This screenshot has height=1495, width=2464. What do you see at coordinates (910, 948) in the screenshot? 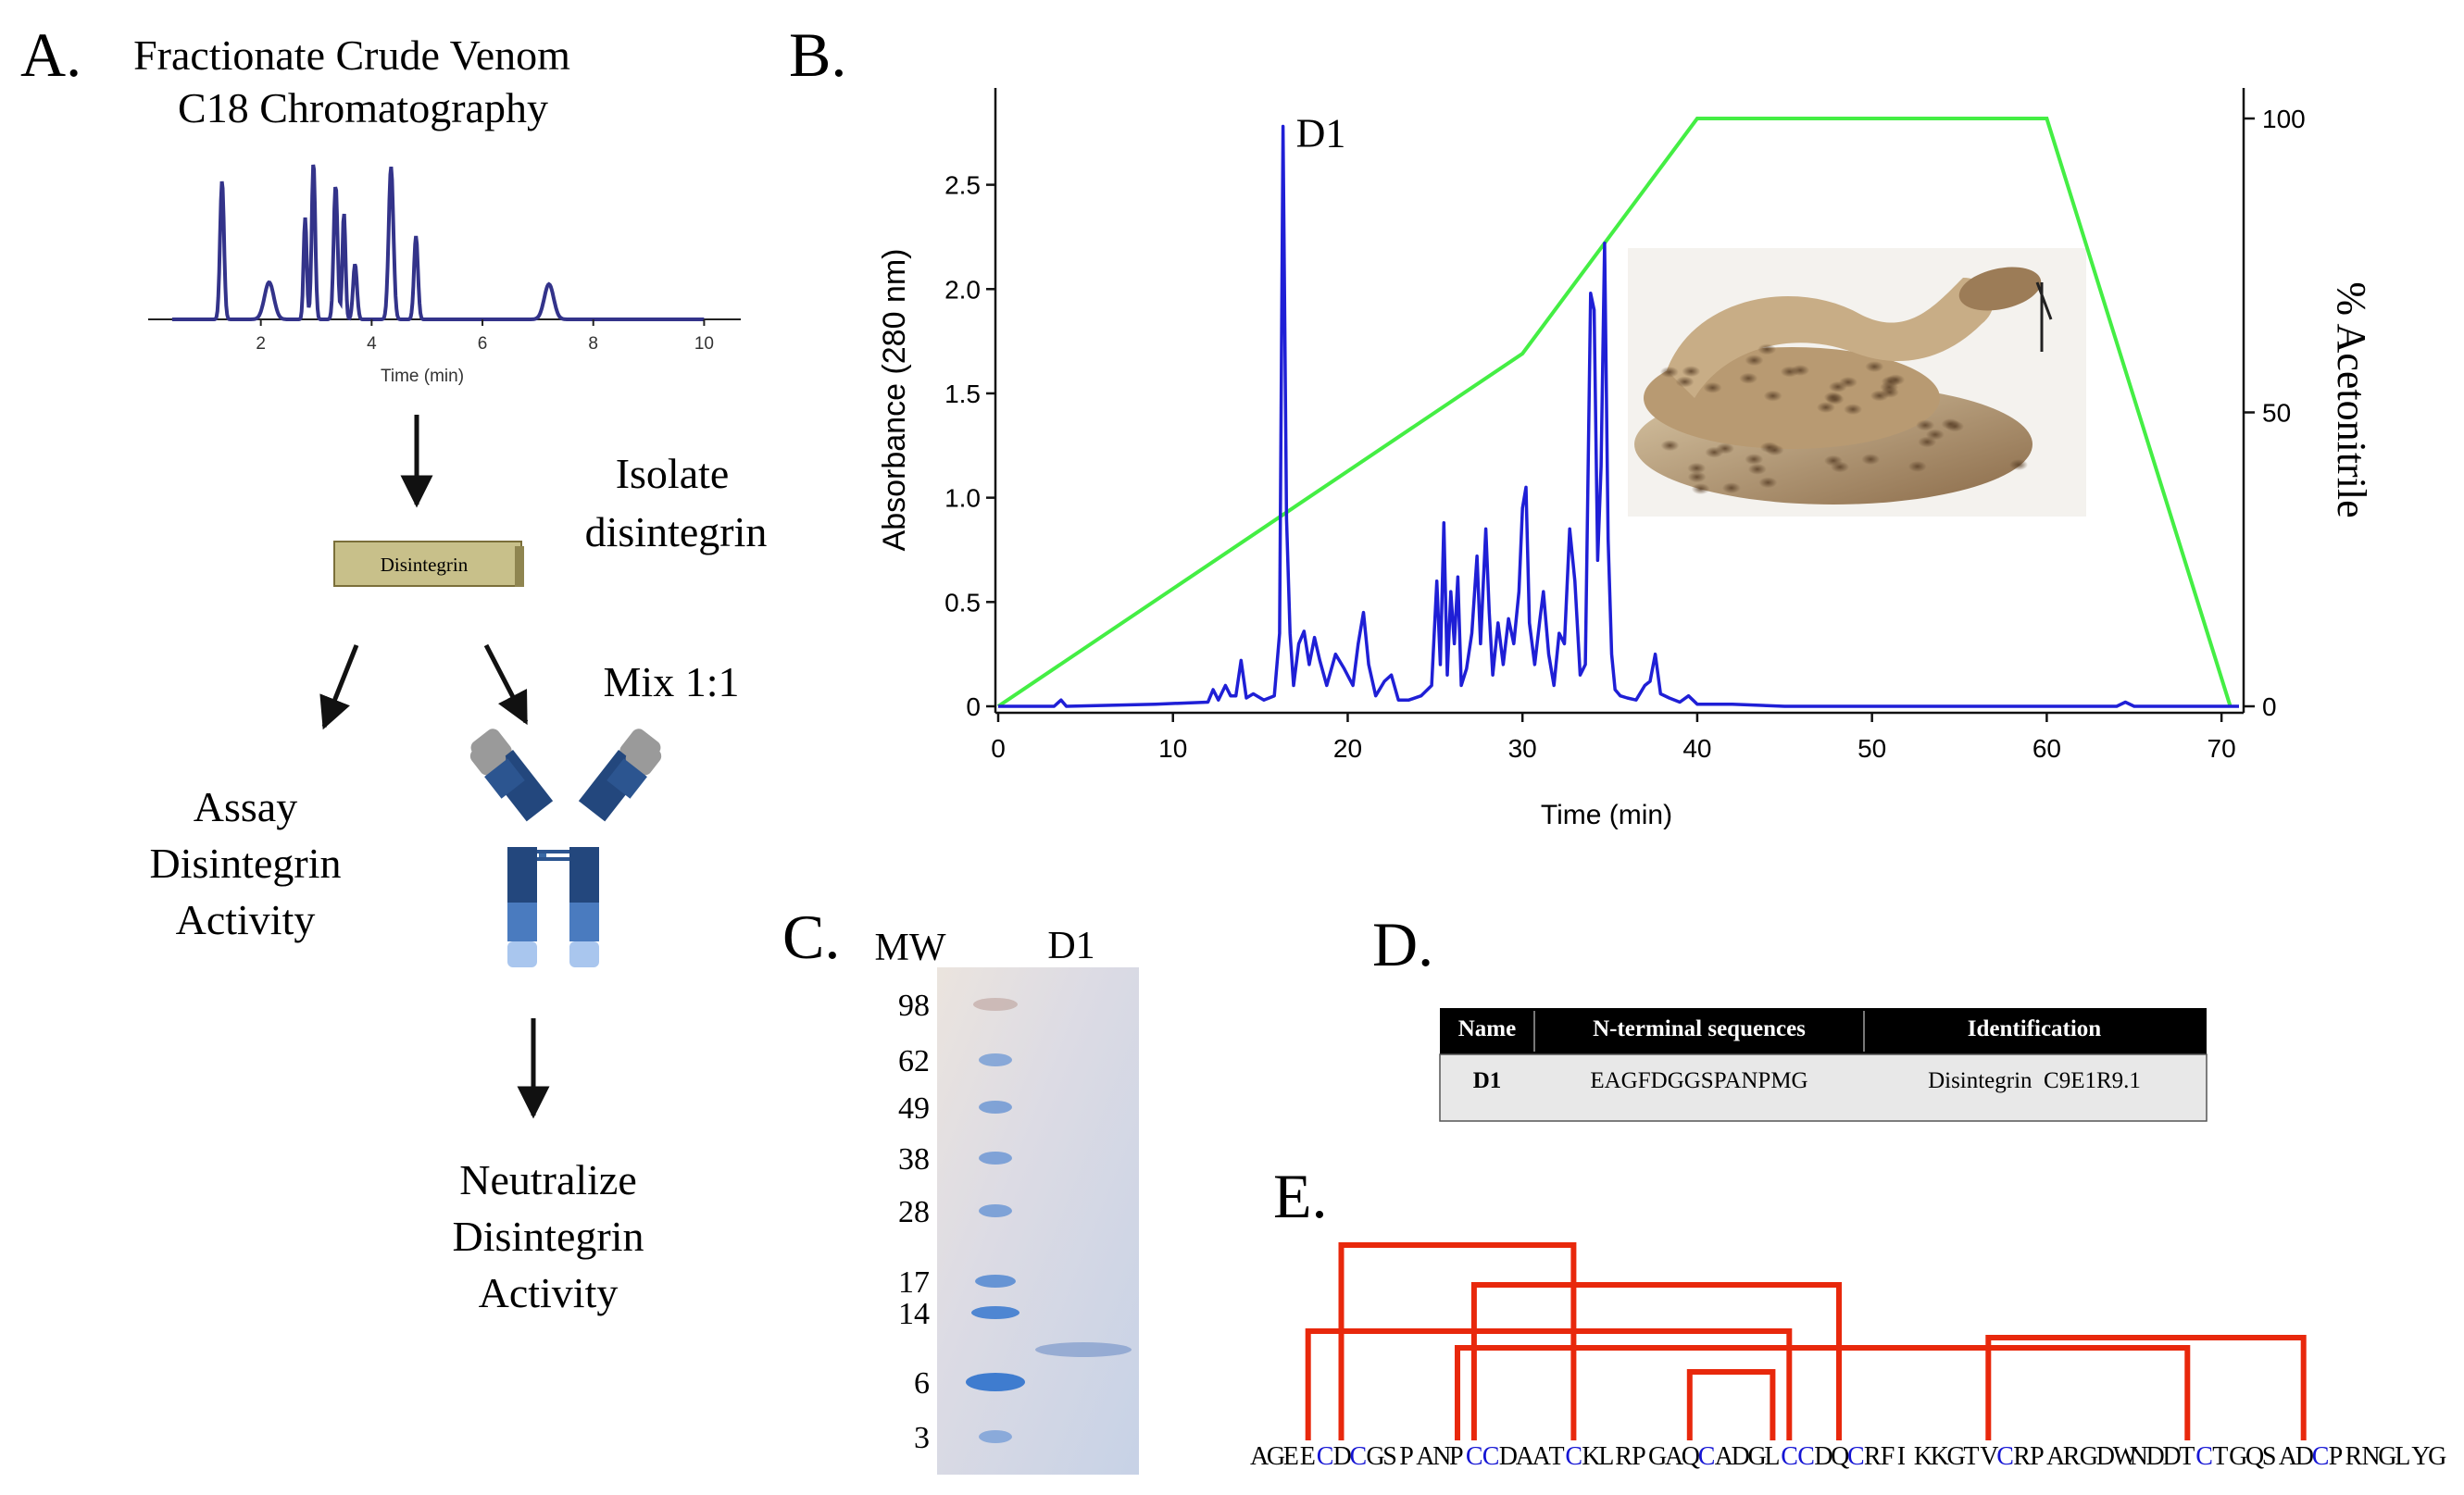
I see `gel-mw-header: MW` at bounding box center [910, 948].